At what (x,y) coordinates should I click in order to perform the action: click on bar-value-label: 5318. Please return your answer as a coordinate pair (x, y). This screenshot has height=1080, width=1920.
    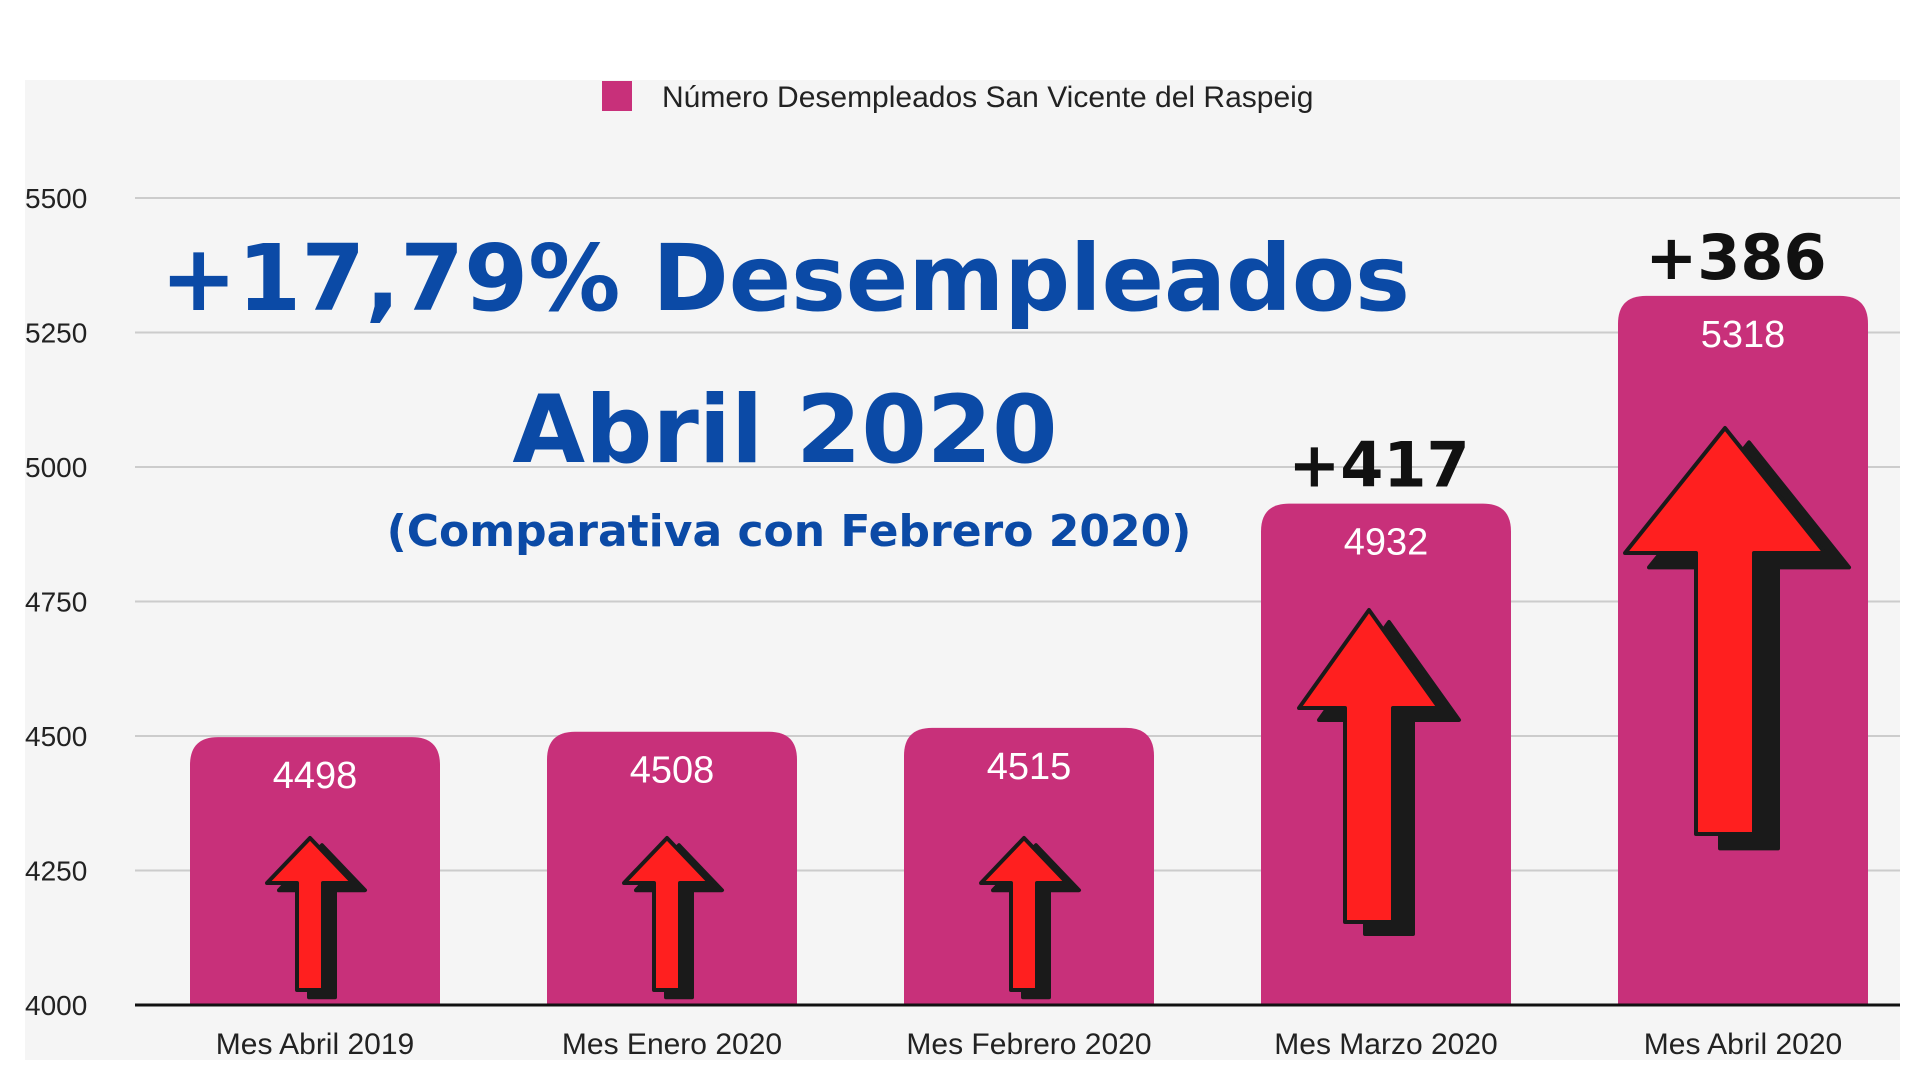
    Looking at the image, I should click on (1743, 335).